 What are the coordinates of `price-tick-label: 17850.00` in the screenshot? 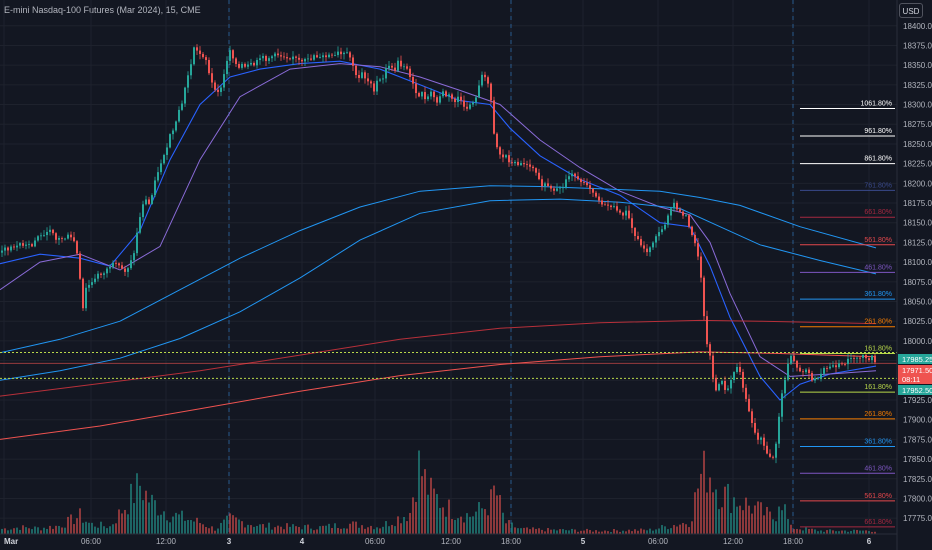 It's located at (917, 459).